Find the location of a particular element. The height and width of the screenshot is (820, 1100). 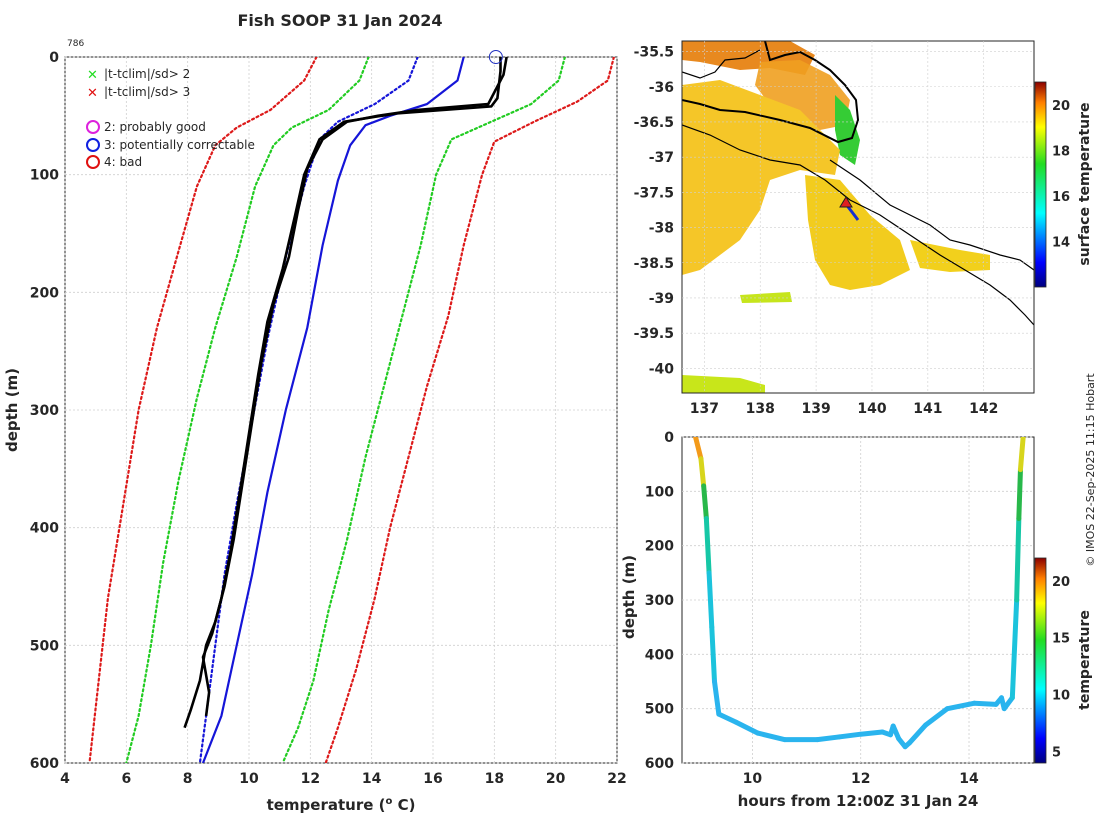

sst-patch-yellow-south is located at coordinates (723, 384).